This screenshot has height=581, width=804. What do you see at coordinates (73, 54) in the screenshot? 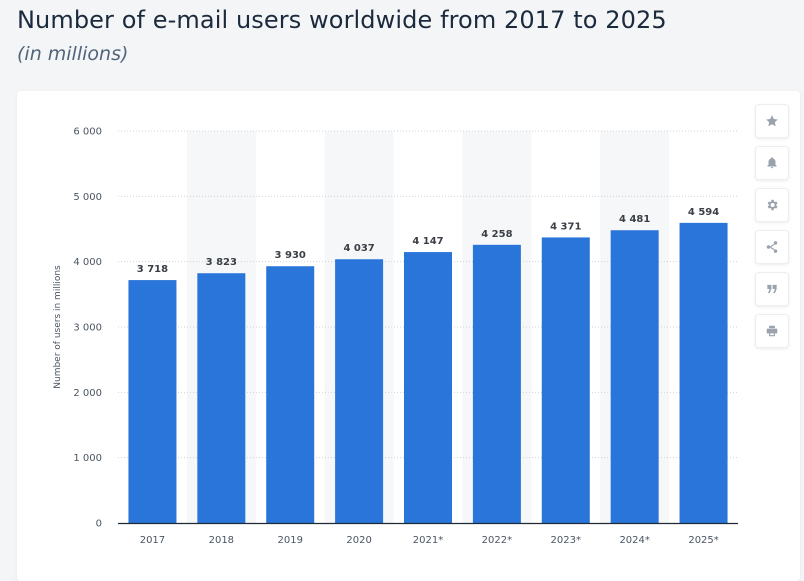
I see `page-subtitle: (in millions)` at bounding box center [73, 54].